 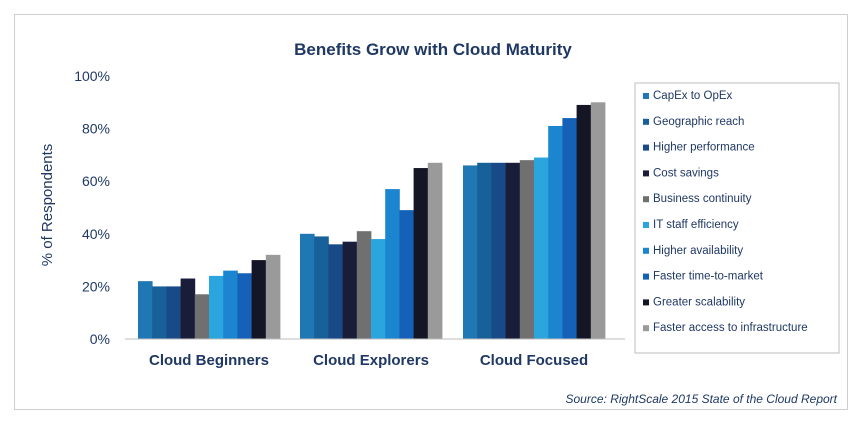 I want to click on legend-item: Geographic reach, so click(x=693, y=122).